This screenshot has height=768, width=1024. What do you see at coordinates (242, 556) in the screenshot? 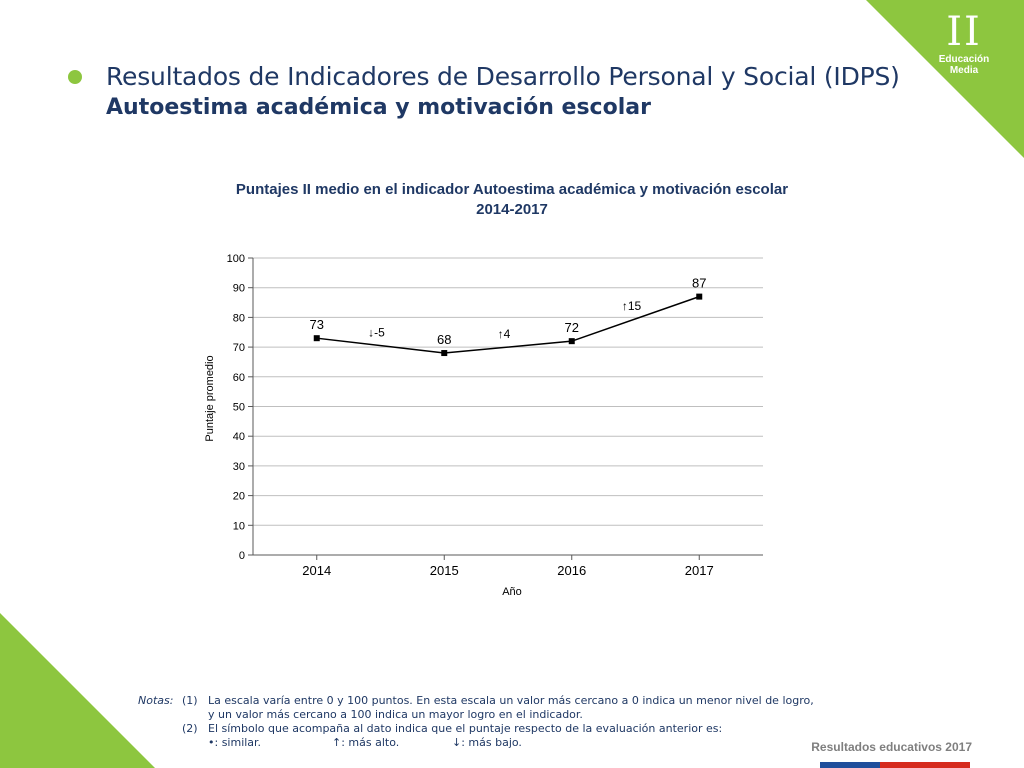
I see `y-tick-label: 0` at bounding box center [242, 556].